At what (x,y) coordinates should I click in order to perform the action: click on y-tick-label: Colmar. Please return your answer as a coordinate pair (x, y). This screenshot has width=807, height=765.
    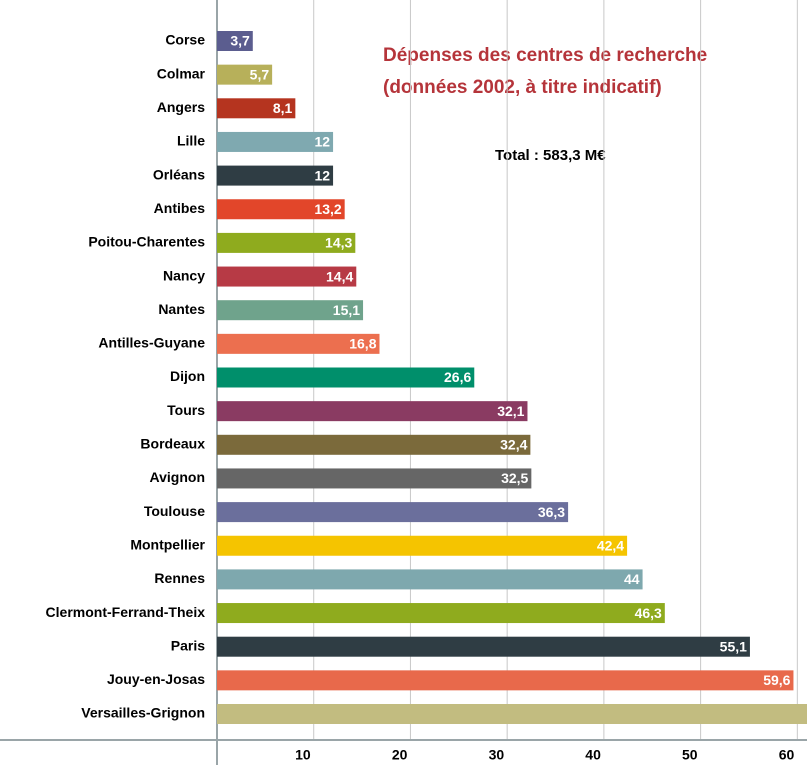
    Looking at the image, I should click on (181, 73).